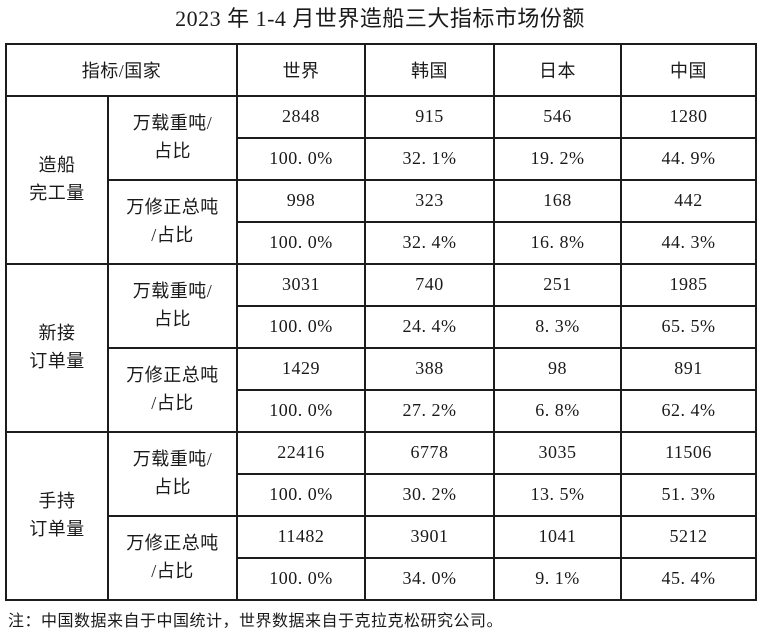 Image resolution: width=760 pixels, height=633 pixels. Describe the element at coordinates (558, 284) in the screenshot. I see `value-cell: 251` at that location.